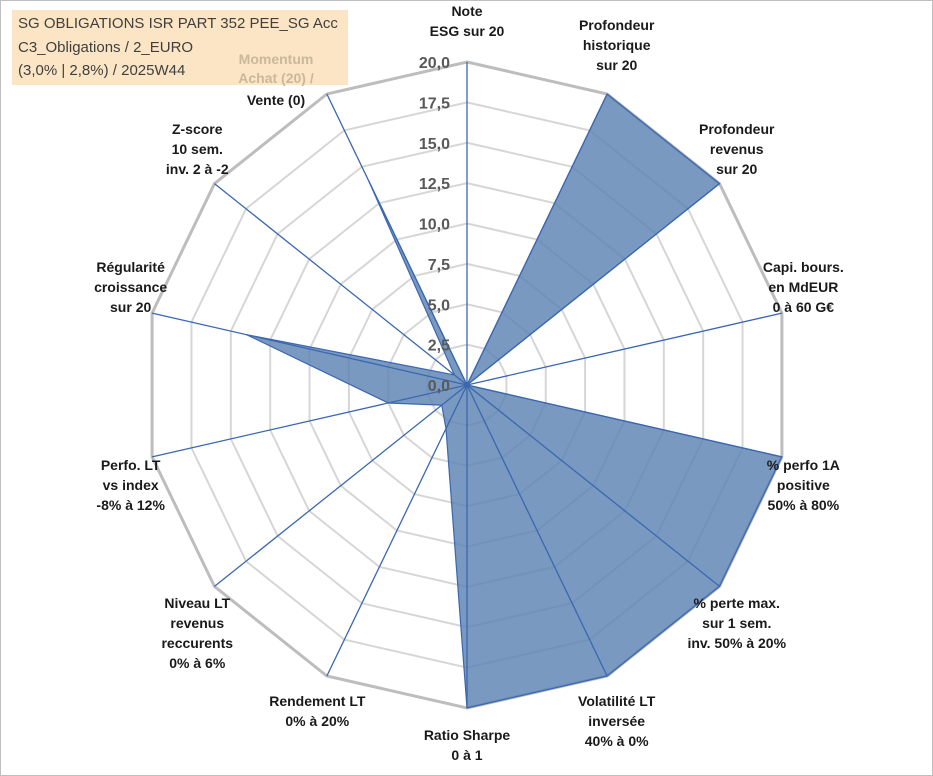 This screenshot has height=776, width=933. I want to click on tick-label: 17,5, so click(434, 103).